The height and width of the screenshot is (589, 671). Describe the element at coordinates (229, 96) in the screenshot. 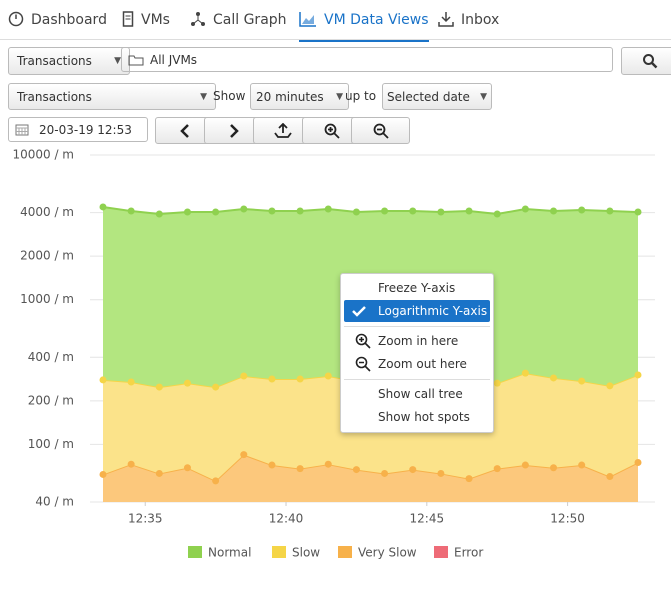

I see `show-label: Show` at that location.